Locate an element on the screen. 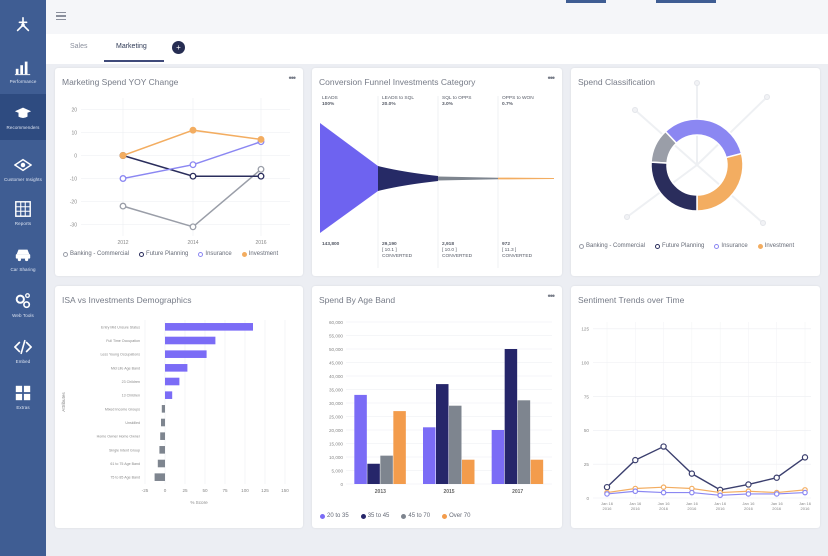 This screenshot has height=556, width=828. x-tick-year: 2016 is located at coordinates (721, 508).